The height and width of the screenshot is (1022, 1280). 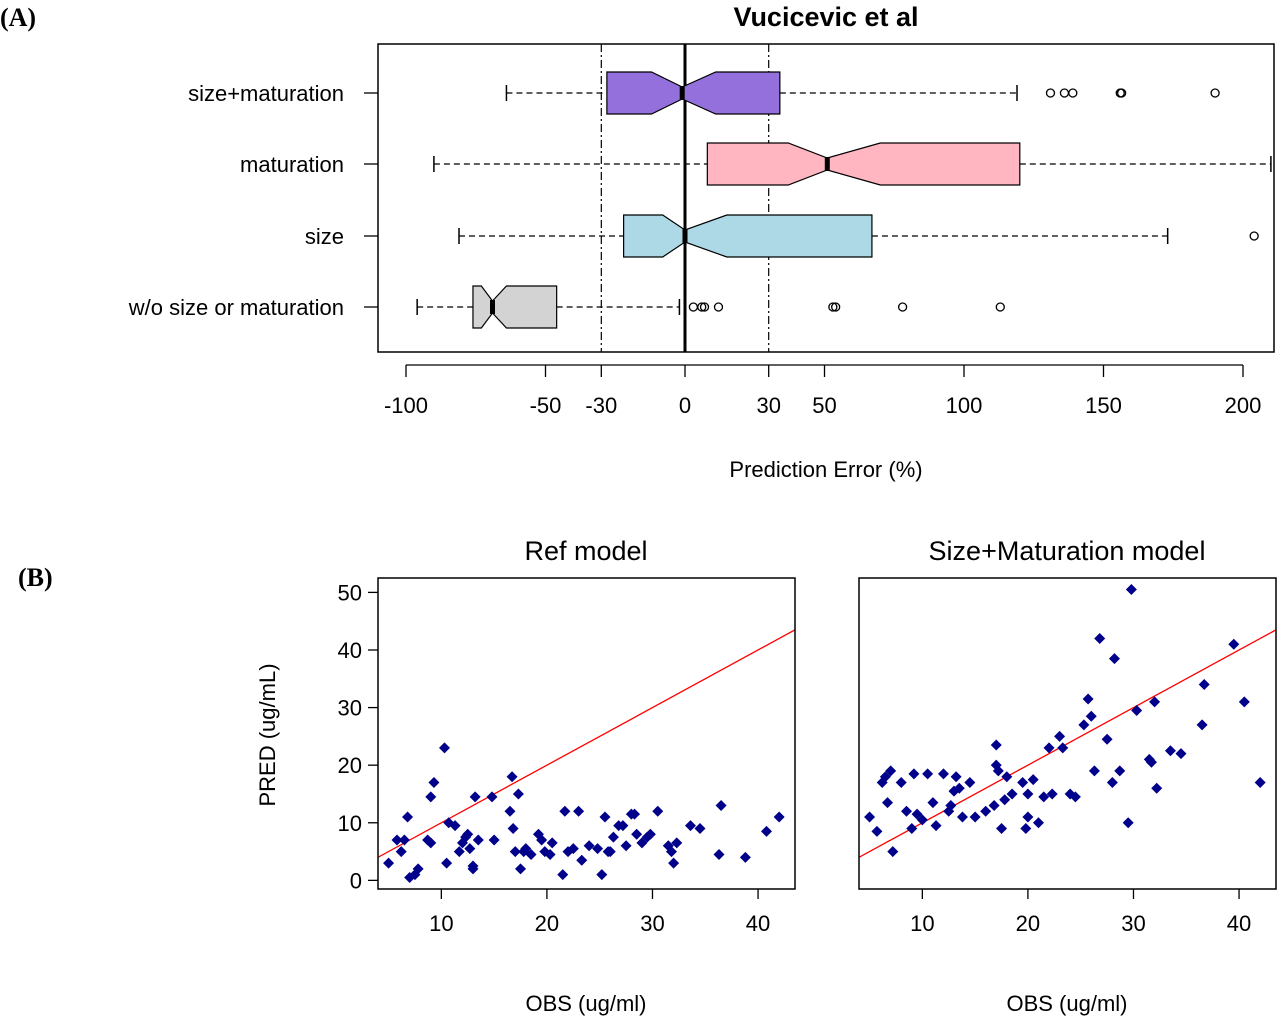 I want to click on category-label: w/o size or maturation, so click(x=236, y=307).